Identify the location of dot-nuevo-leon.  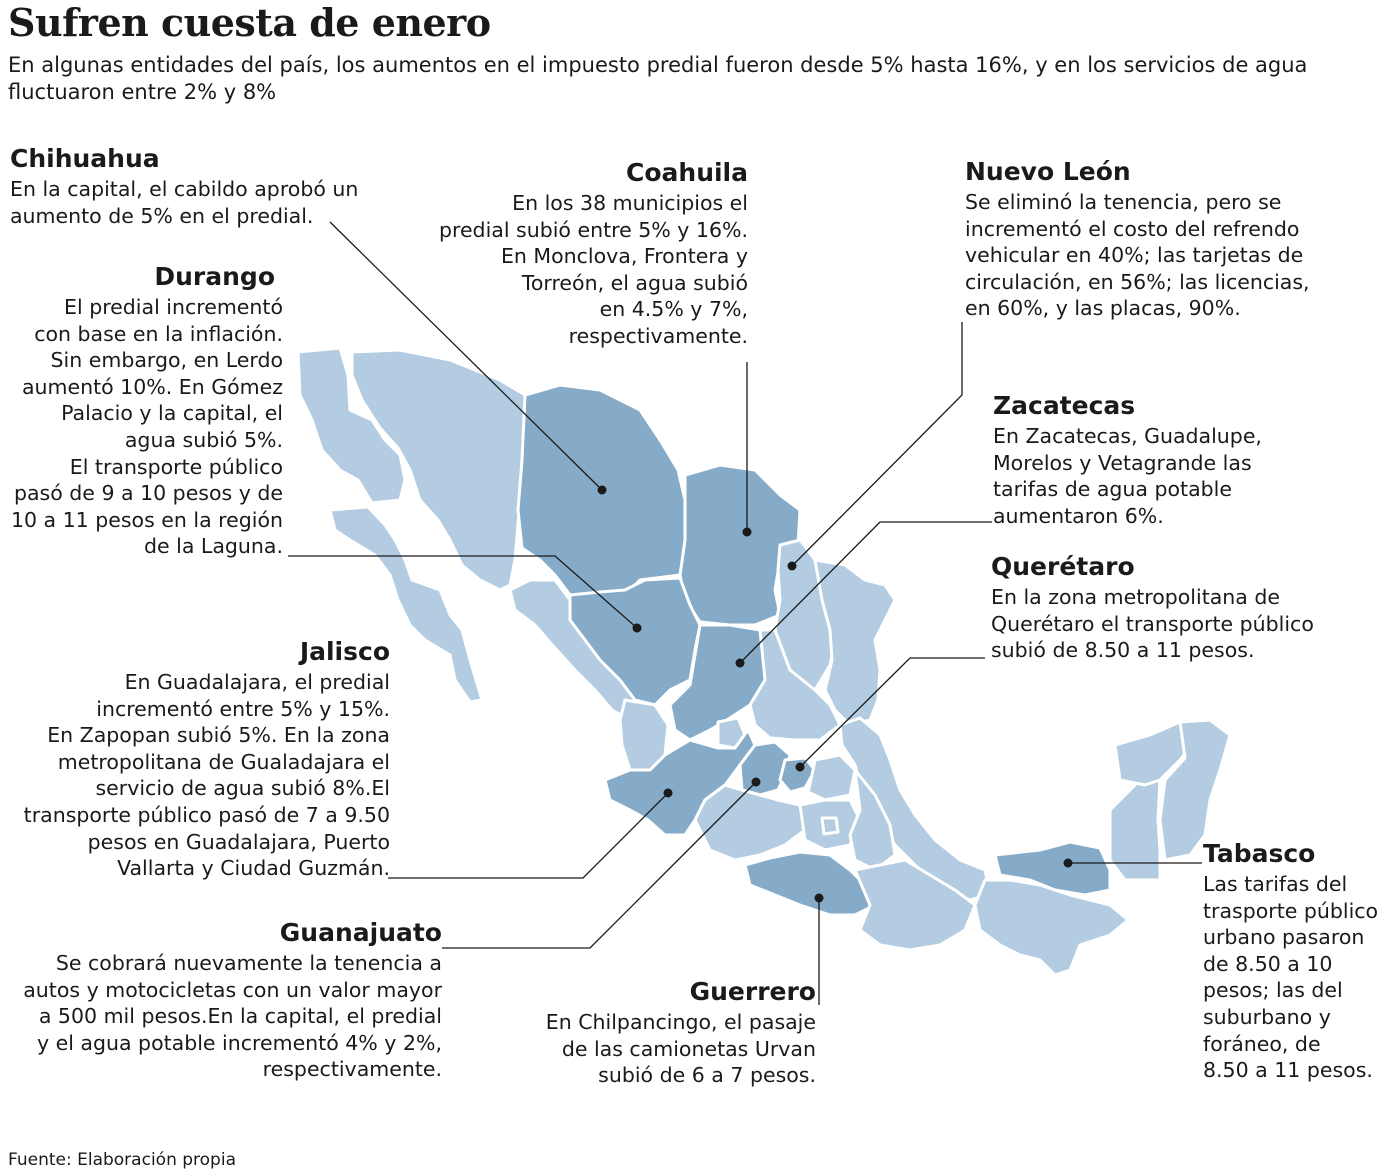
(792, 566).